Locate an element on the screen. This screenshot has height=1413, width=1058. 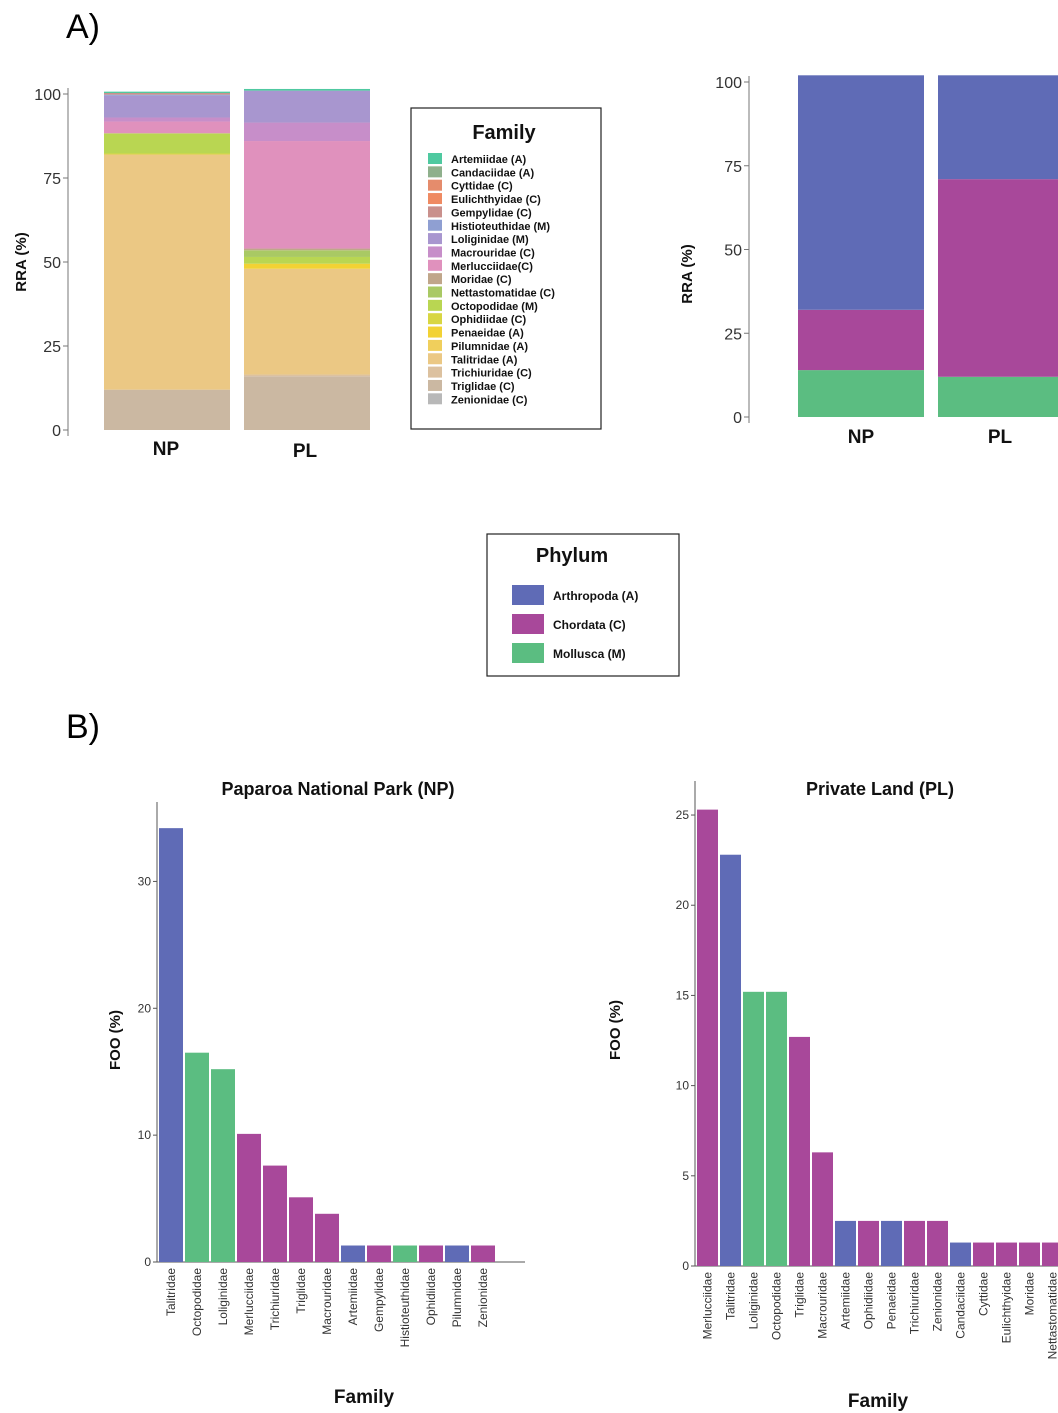
family-legend-label: Eulichthyidae (C) is located at coordinates (496, 200).